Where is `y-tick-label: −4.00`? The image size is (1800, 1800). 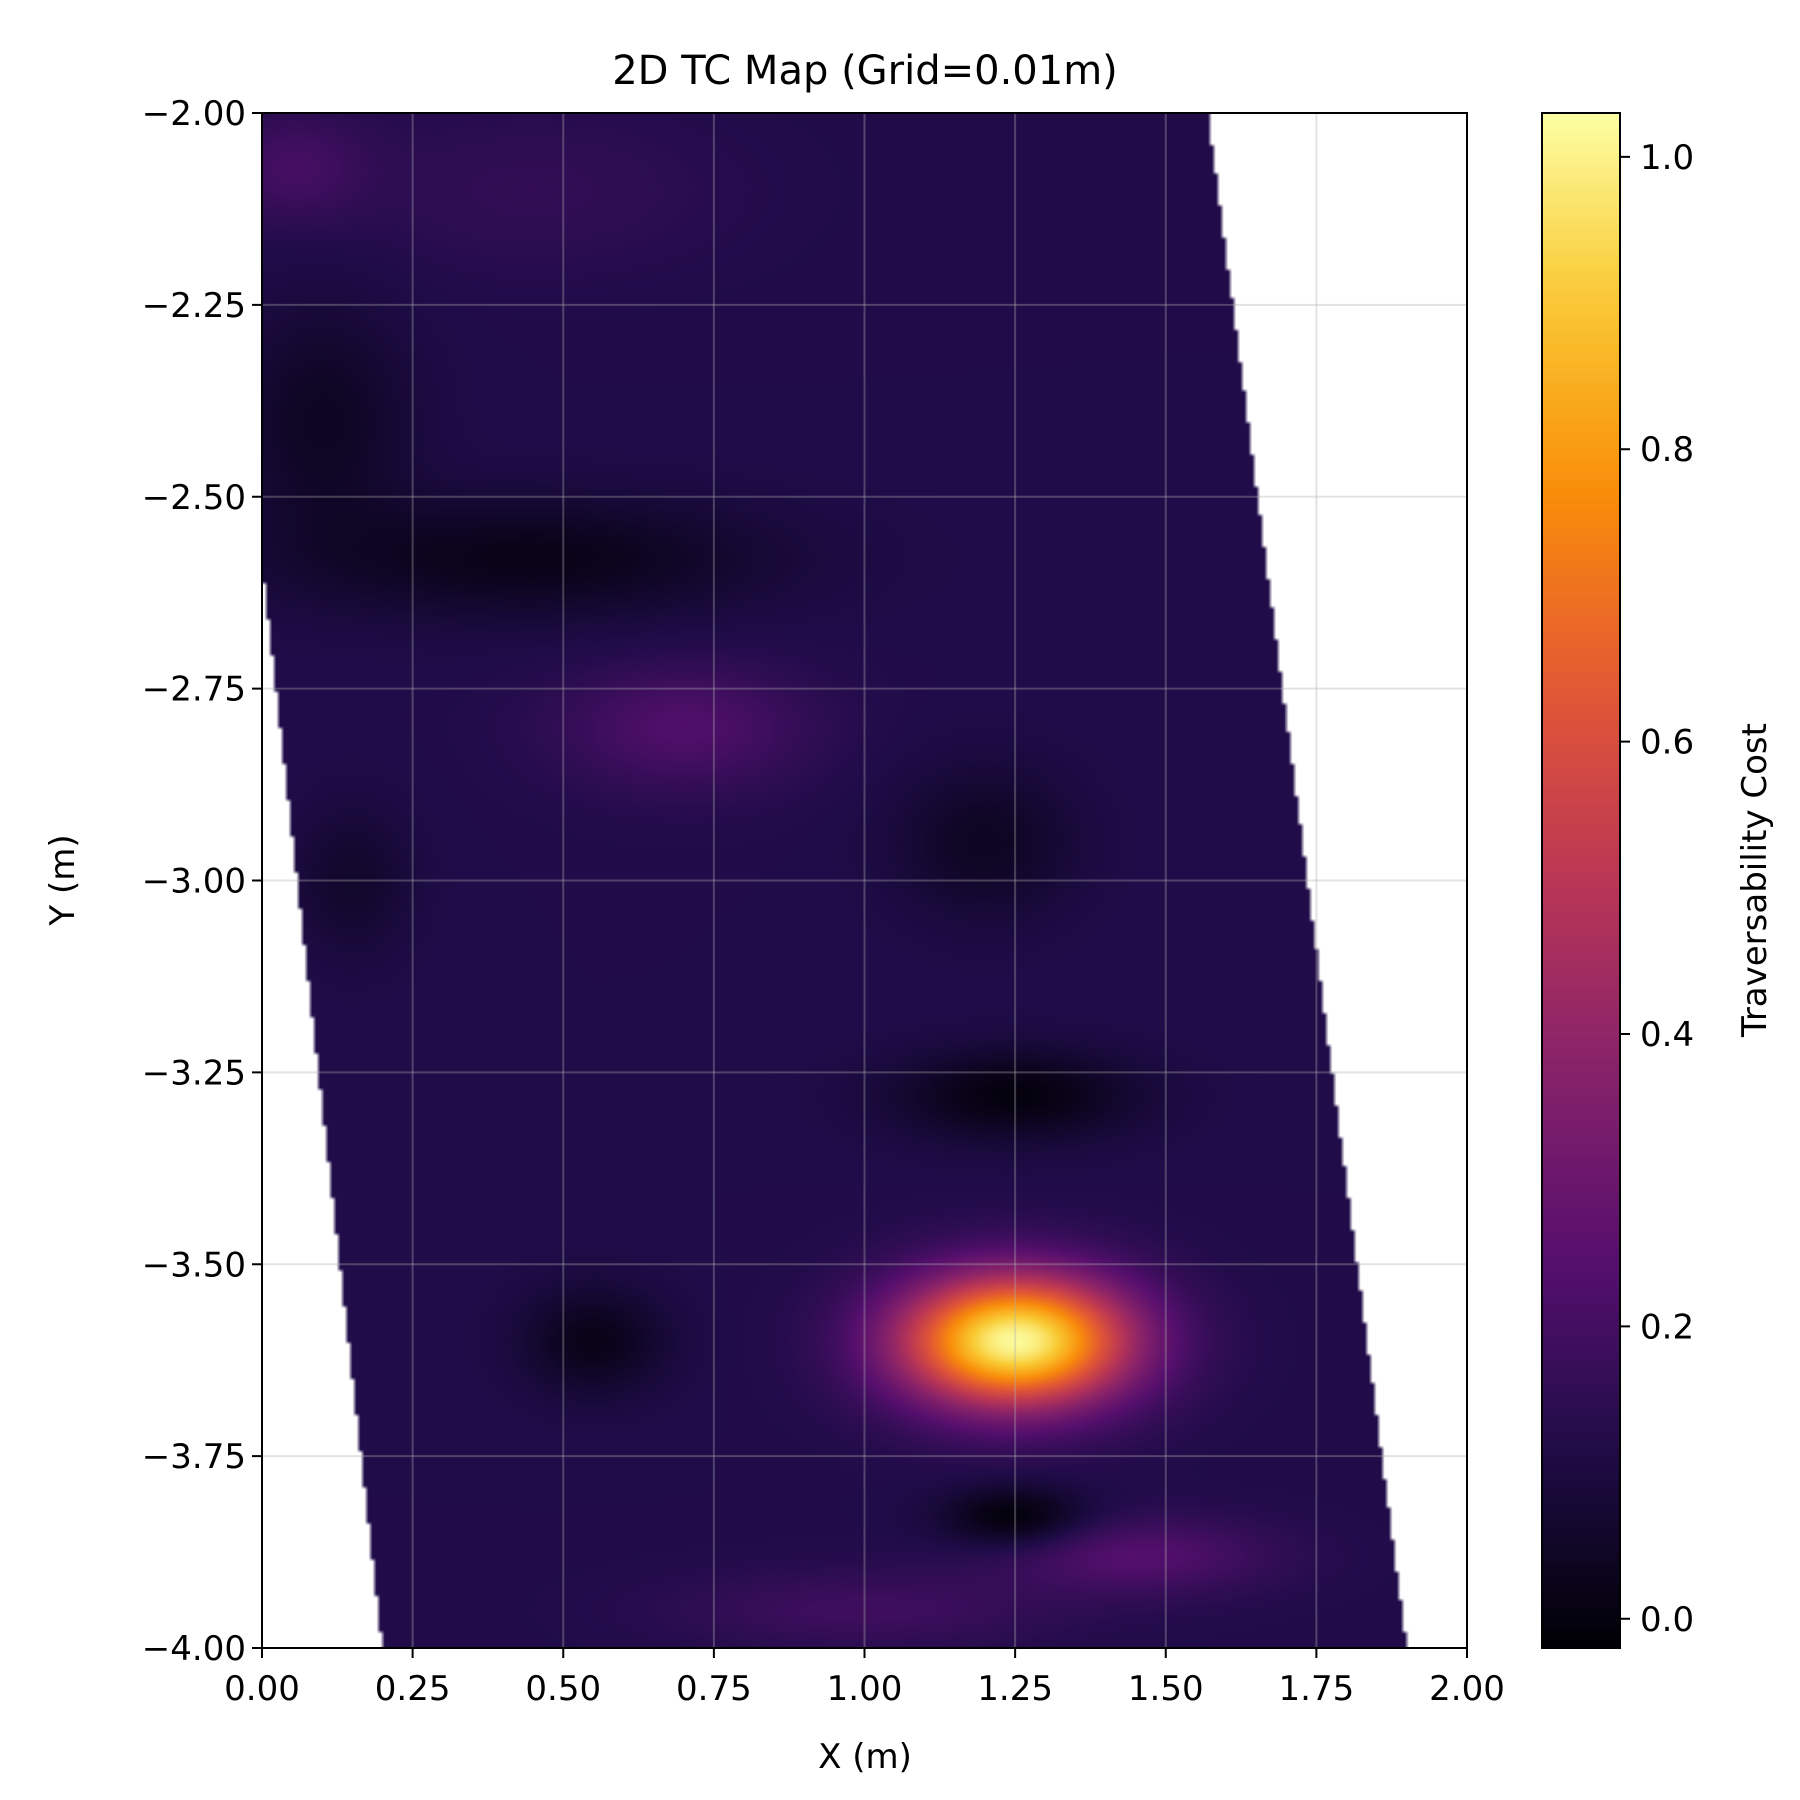 y-tick-label: −4.00 is located at coordinates (194, 1649).